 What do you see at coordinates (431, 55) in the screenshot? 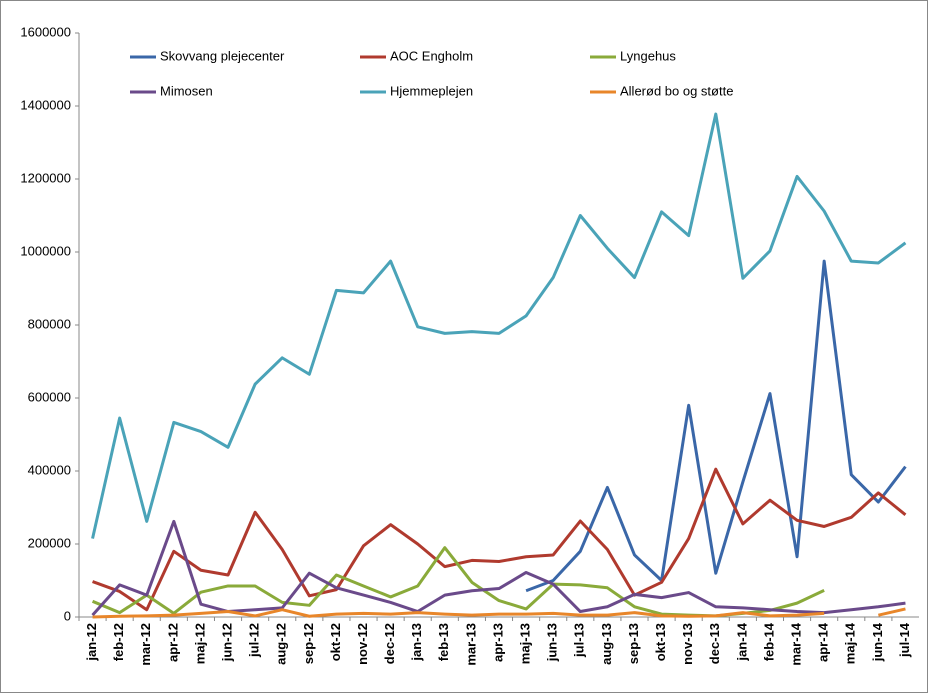
I see `legend-label: AOC Engholm` at bounding box center [431, 55].